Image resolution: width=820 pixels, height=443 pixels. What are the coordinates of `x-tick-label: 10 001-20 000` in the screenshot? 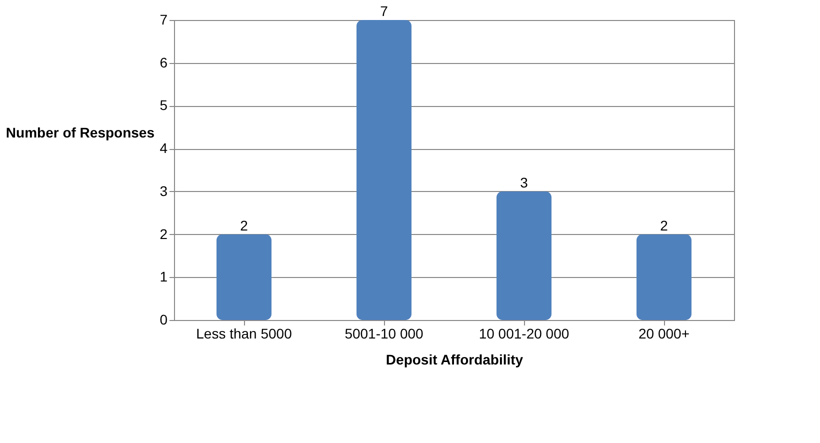 It's located at (524, 334).